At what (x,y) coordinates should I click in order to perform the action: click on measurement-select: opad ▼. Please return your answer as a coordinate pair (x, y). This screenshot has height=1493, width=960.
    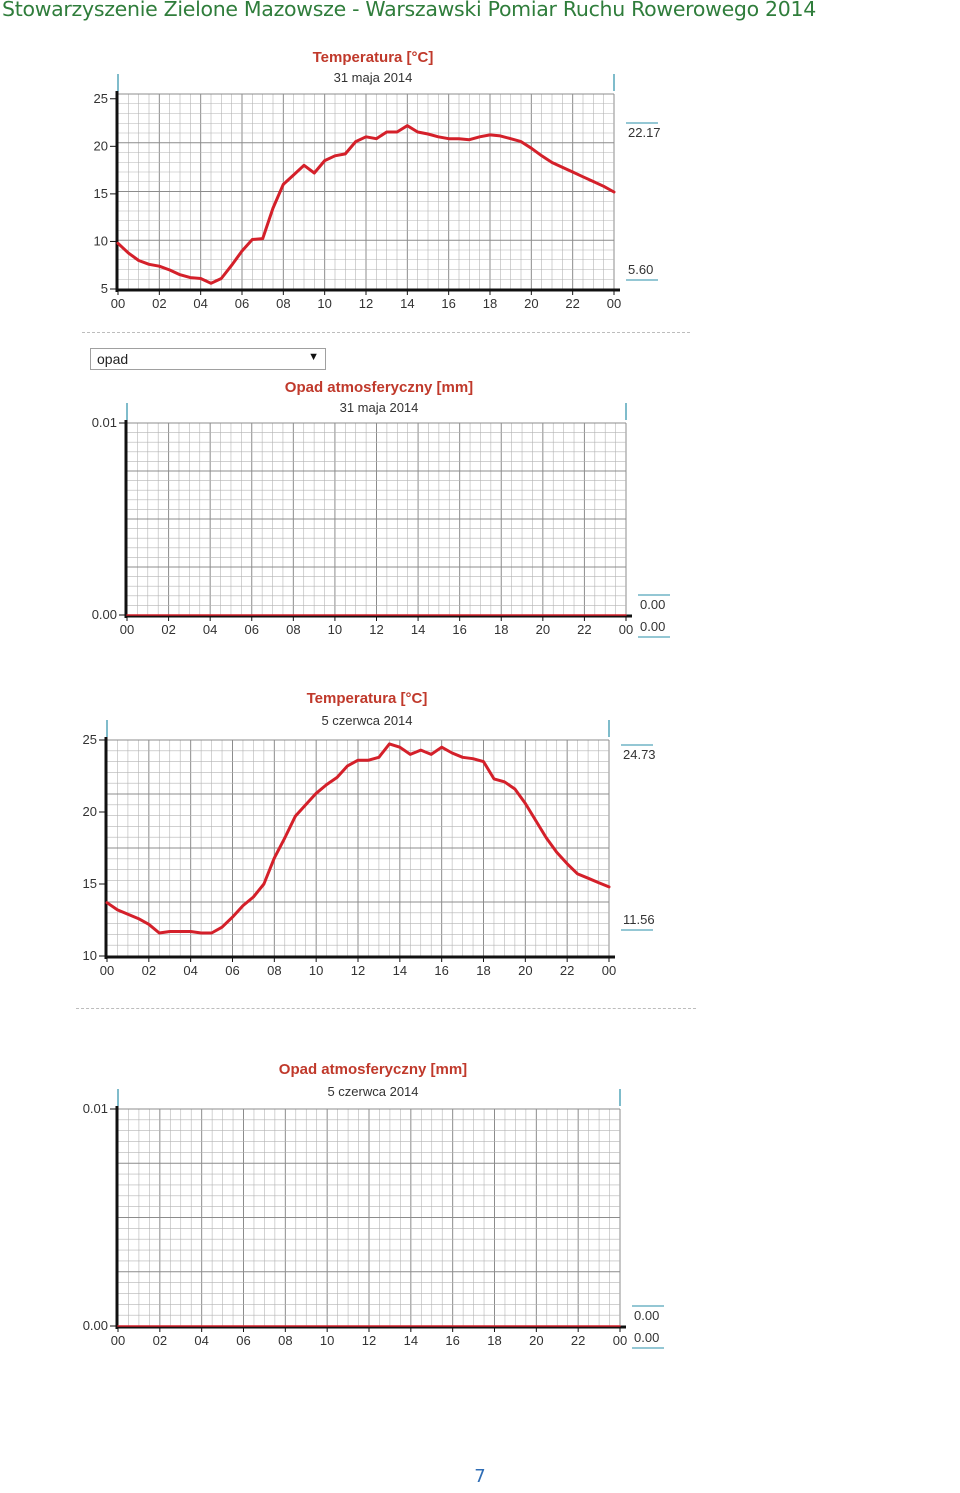
    Looking at the image, I should click on (208, 359).